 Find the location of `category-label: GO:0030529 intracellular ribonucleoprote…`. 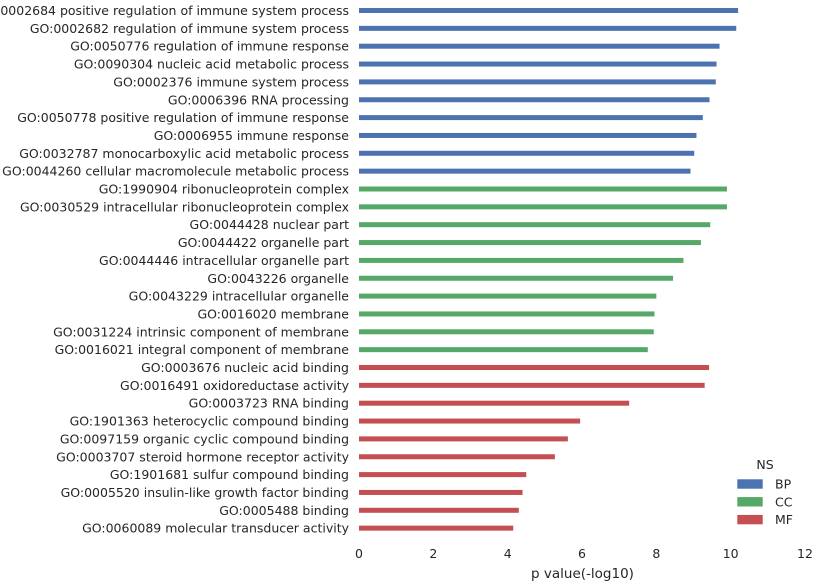

category-label: GO:0030529 intracellular ribonucleoprote… is located at coordinates (184, 206).